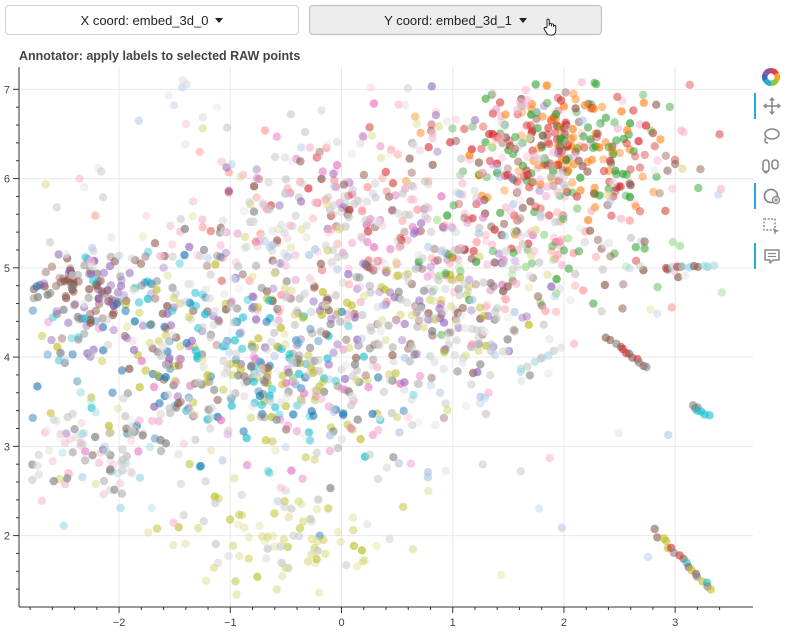  Describe the element at coordinates (771, 77) in the screenshot. I see `bokeh-logo` at that location.